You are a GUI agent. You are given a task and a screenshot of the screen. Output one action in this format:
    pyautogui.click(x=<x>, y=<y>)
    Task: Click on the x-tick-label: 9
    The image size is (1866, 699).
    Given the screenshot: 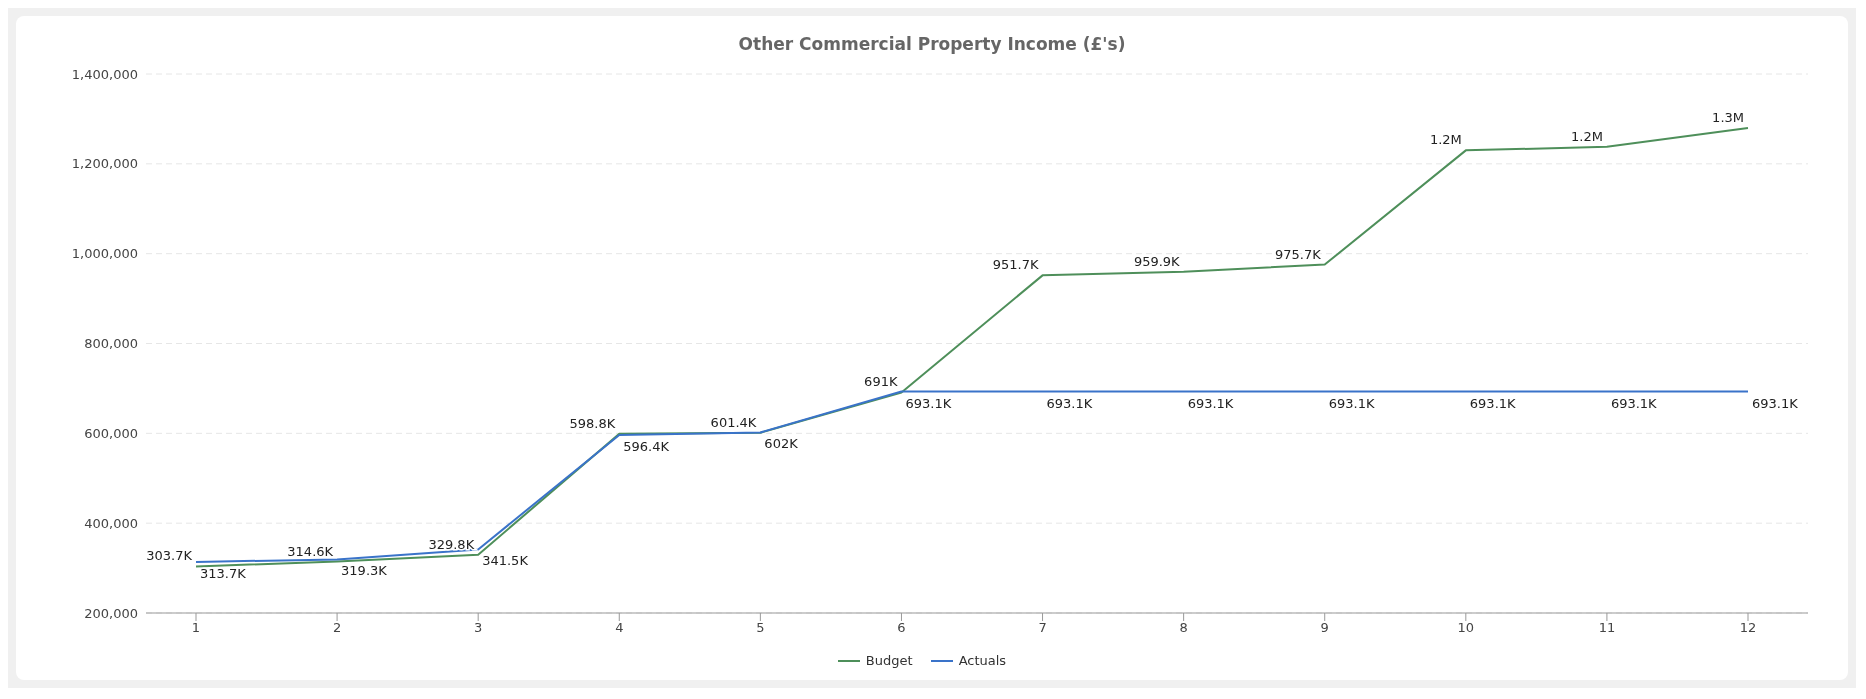 What is the action you would take?
    pyautogui.click(x=1324, y=628)
    